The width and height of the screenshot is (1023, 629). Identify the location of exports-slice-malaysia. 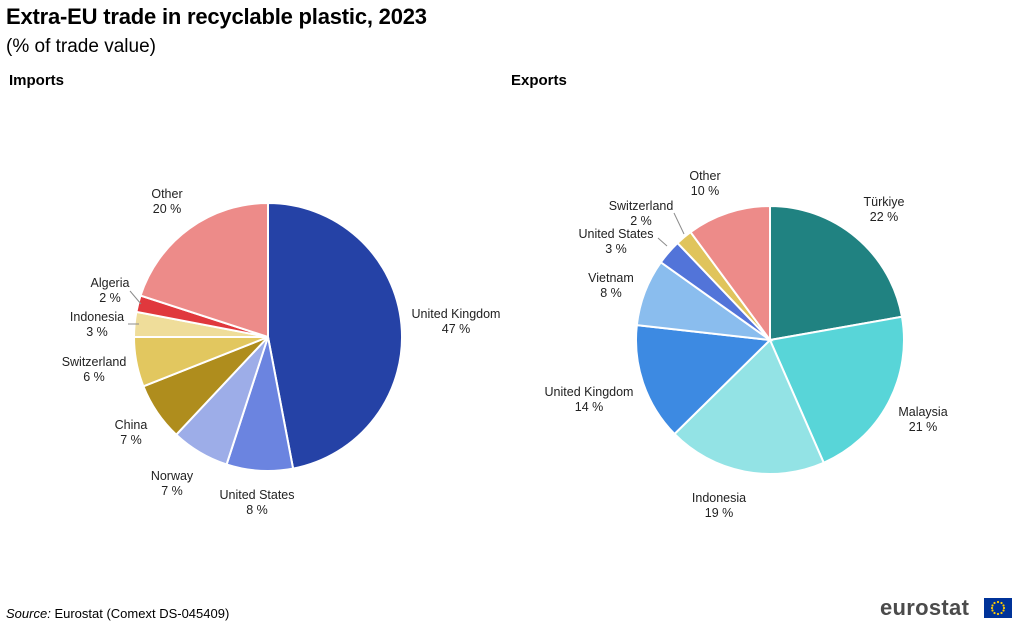
(836, 390).